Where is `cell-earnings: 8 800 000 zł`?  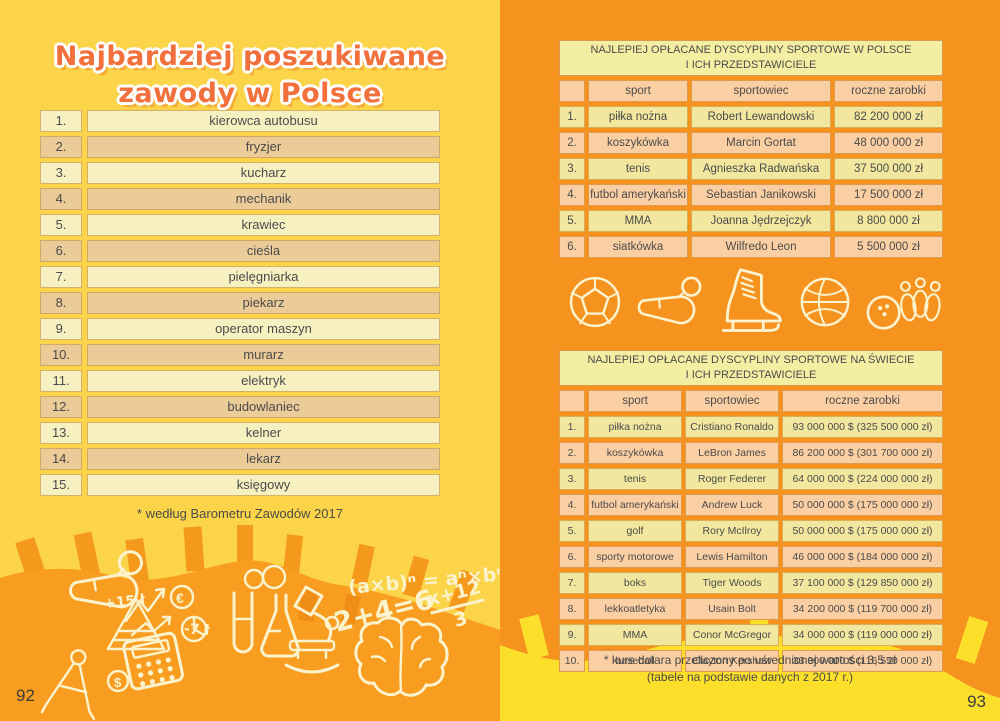
cell-earnings: 8 800 000 zł is located at coordinates (888, 221).